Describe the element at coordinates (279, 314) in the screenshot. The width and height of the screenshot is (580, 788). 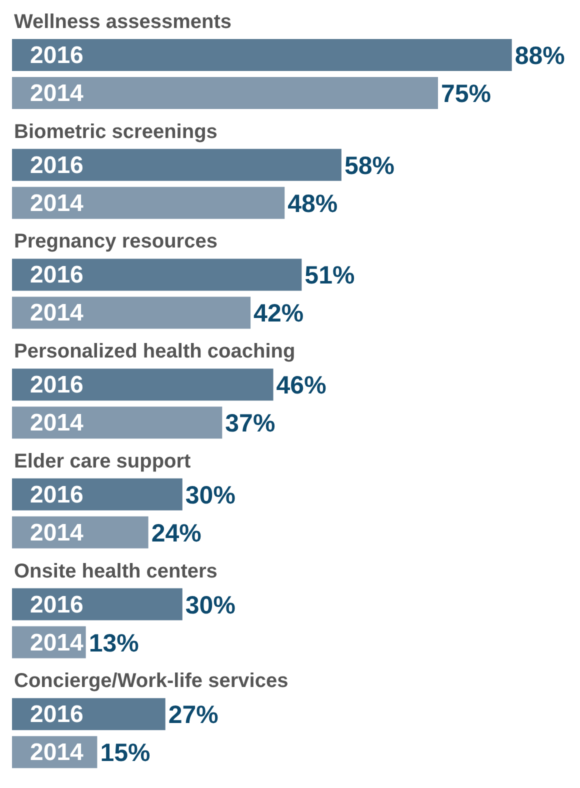
I see `data-label: 42%` at that location.